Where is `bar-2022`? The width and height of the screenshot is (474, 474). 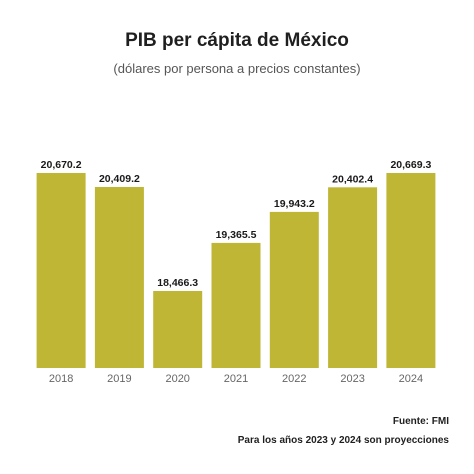
bar-2022 is located at coordinates (294, 289).